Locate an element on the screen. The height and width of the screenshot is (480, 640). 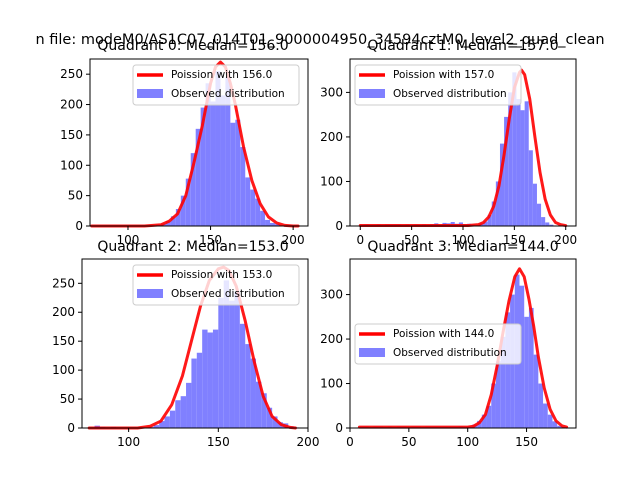
y-tick-label: 0 is located at coordinates (79, 226).